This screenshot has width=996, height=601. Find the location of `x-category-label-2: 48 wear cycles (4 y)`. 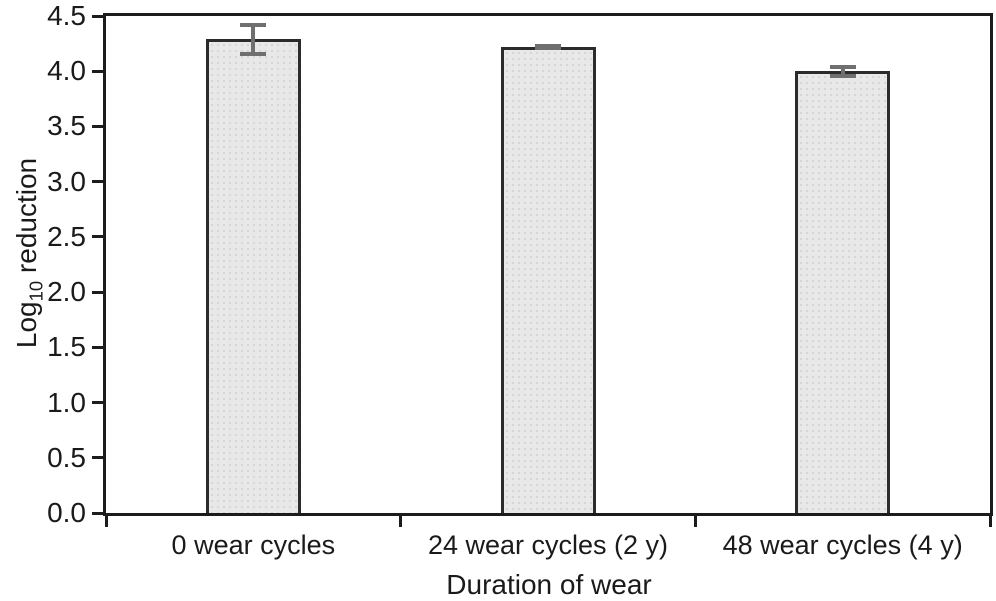

x-category-label-2: 48 wear cycles (4 y) is located at coordinates (842, 545).